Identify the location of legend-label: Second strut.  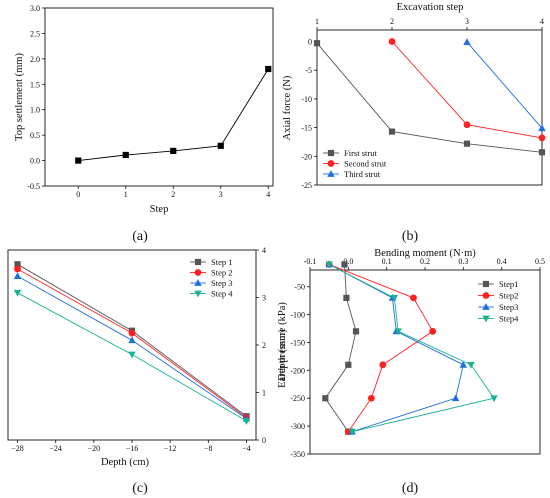
(365, 164).